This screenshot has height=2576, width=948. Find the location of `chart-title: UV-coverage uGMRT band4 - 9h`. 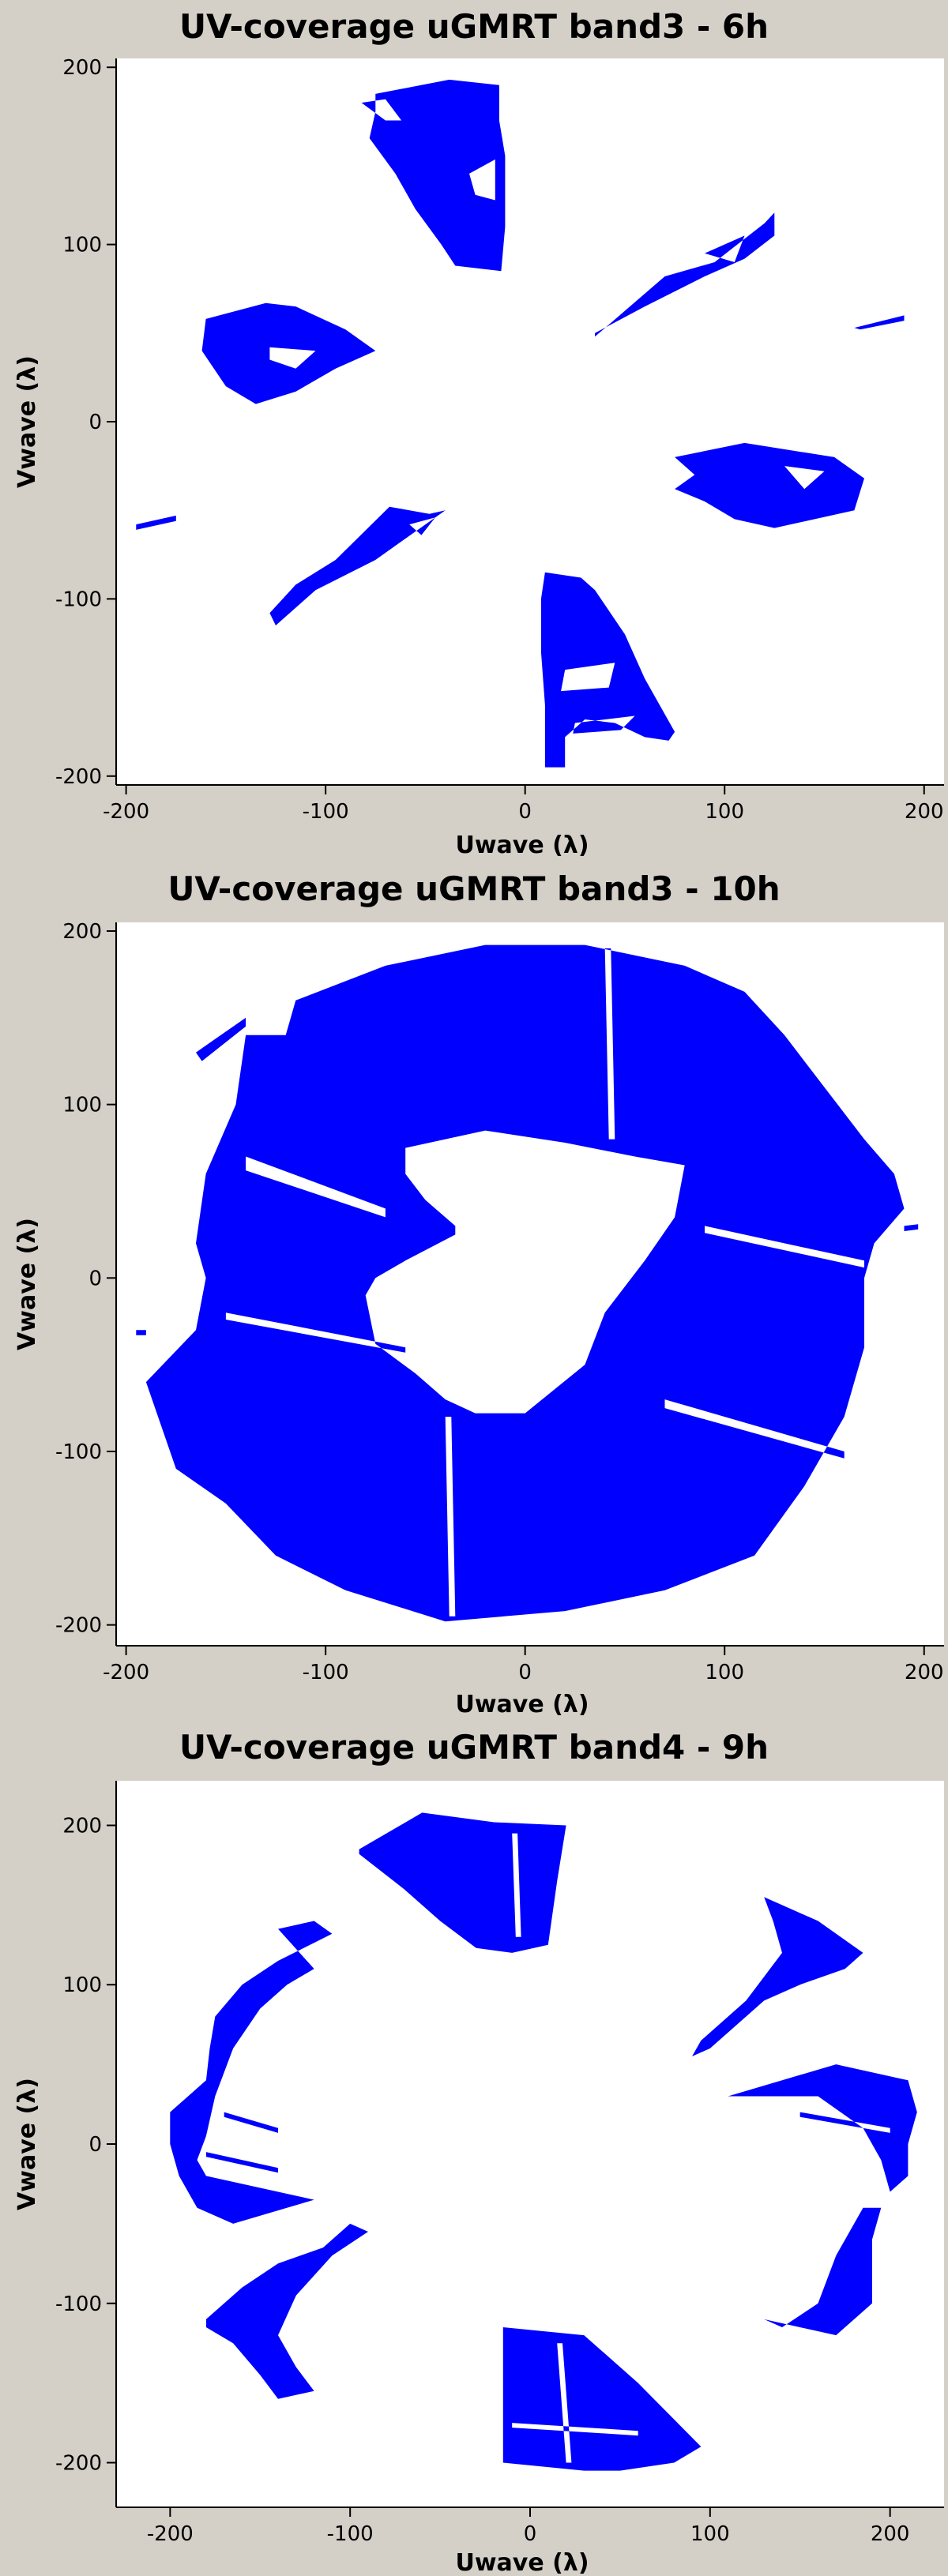

chart-title: UV-coverage uGMRT band4 - 9h is located at coordinates (474, 1747).